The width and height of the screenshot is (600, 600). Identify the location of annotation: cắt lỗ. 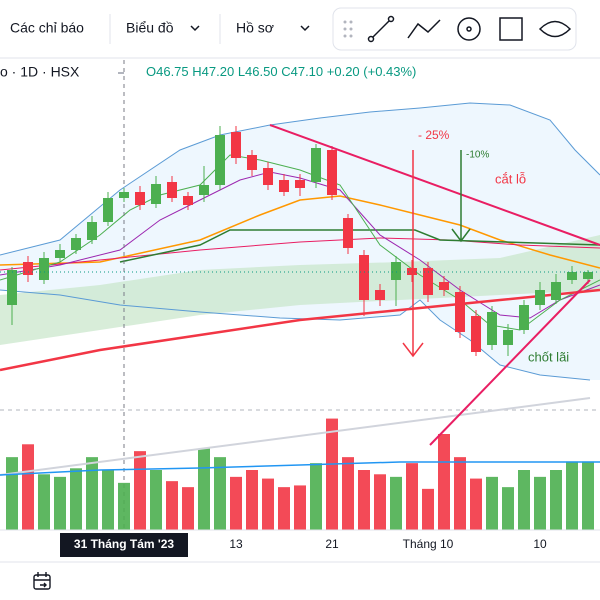
(510, 178).